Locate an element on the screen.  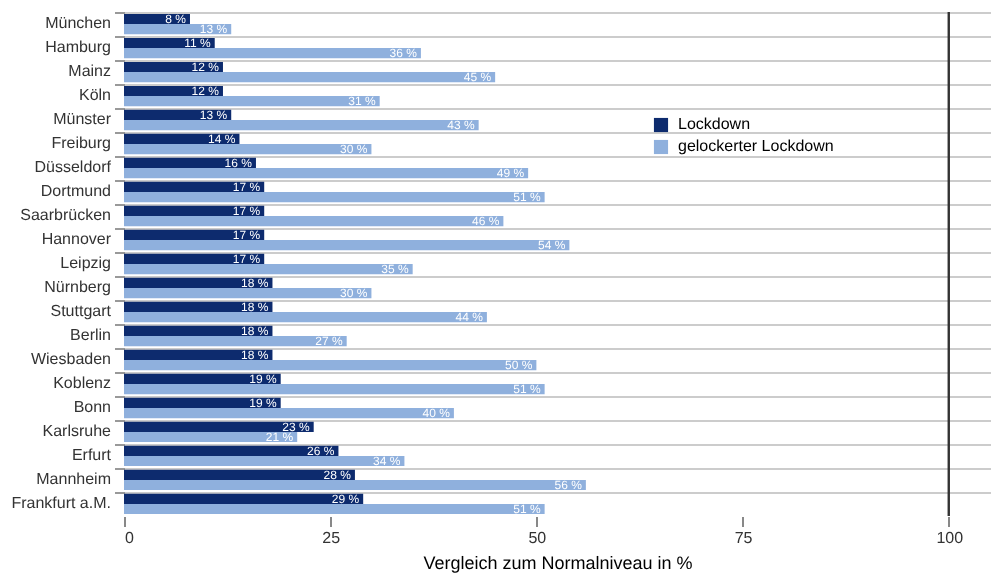
y-tick-label: Koblenz is located at coordinates (82, 382).